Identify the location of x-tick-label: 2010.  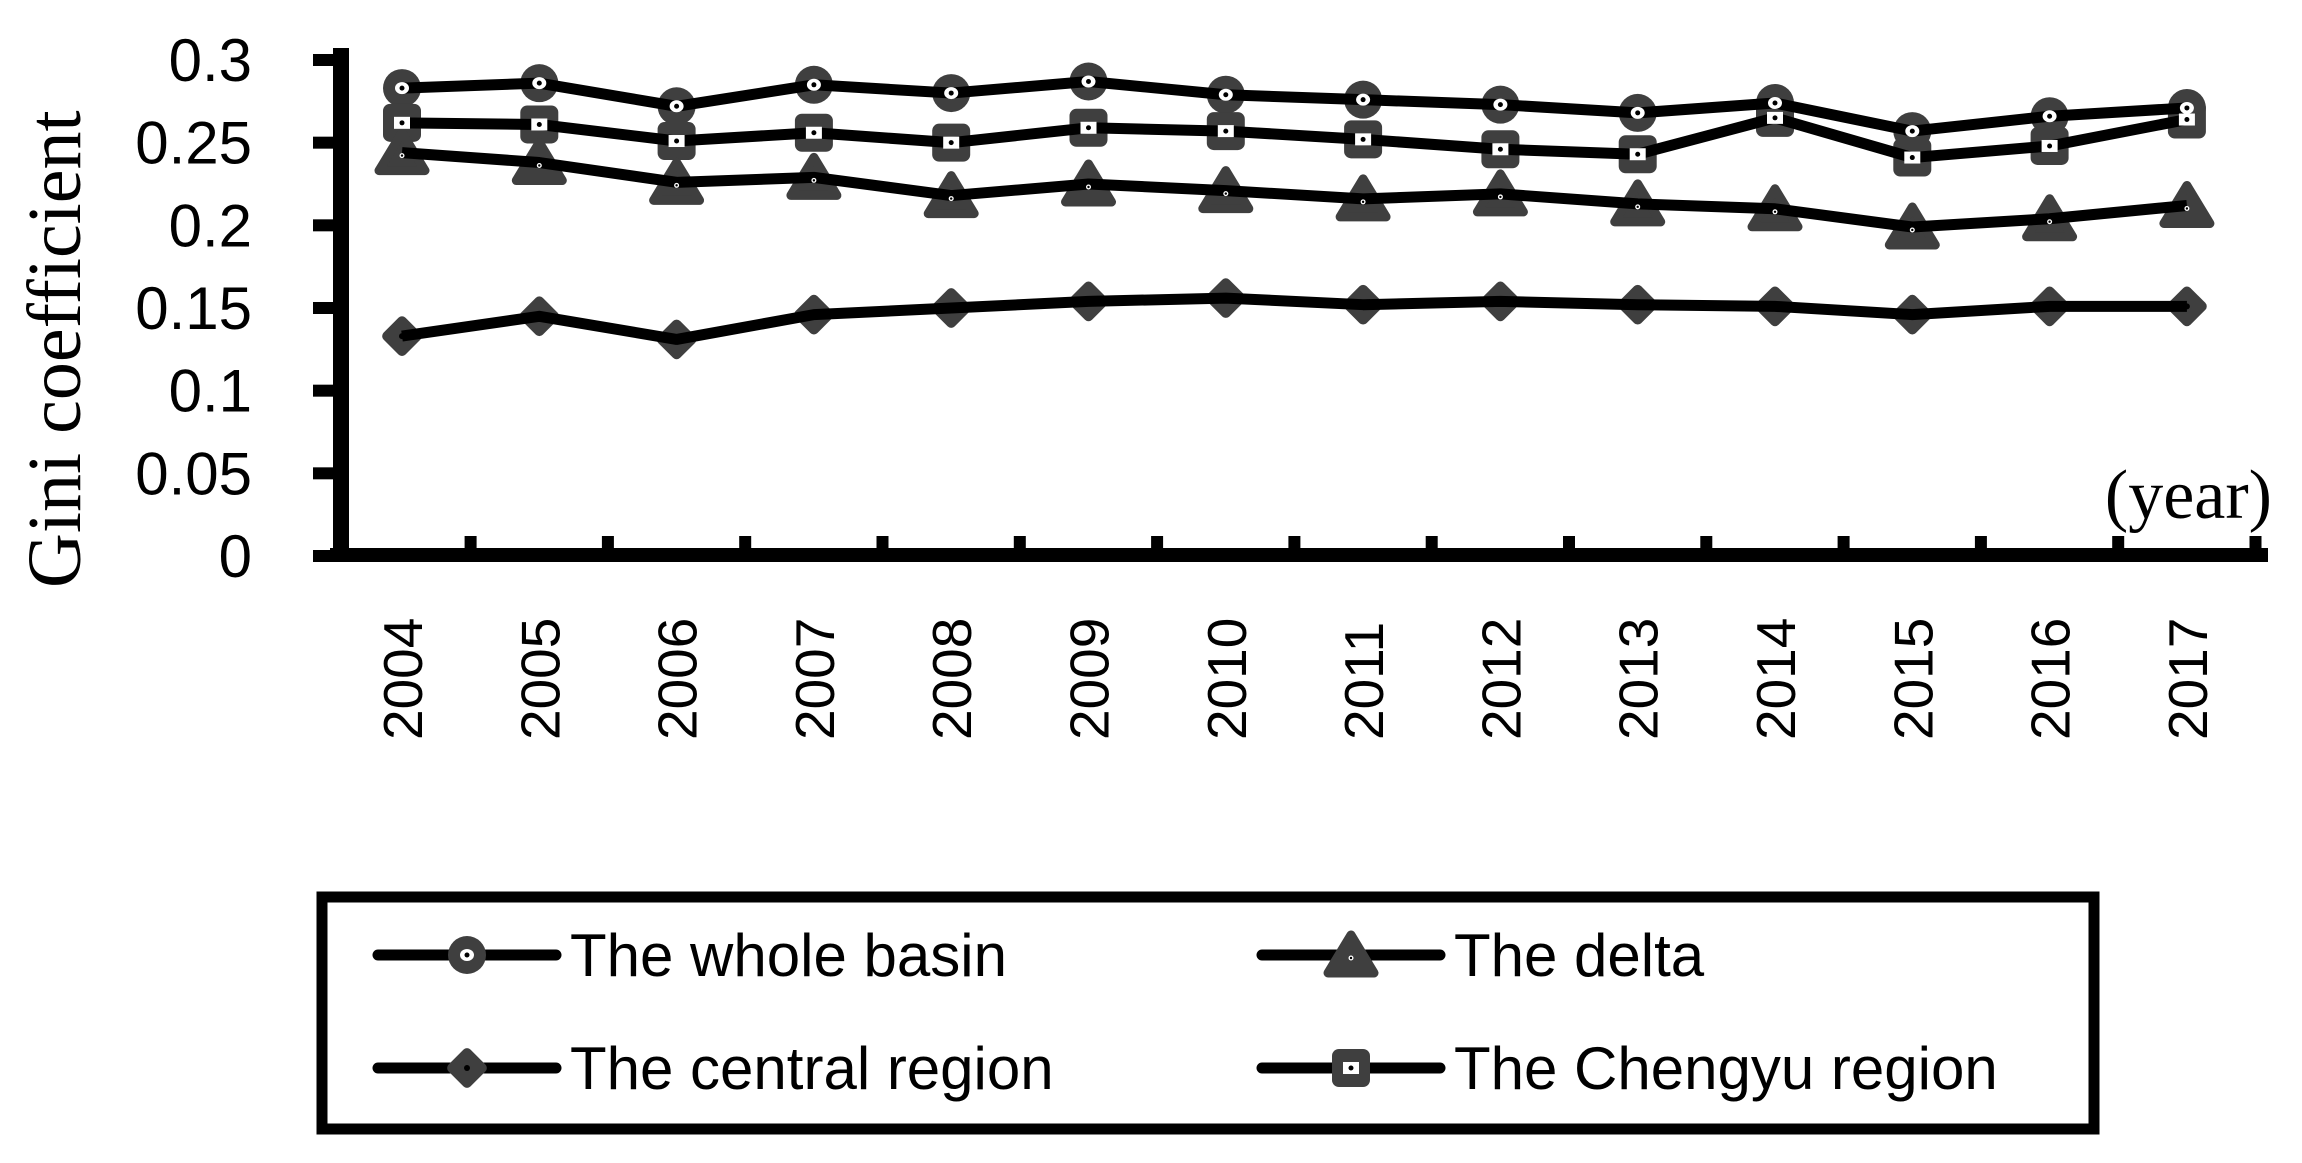
(1227, 679).